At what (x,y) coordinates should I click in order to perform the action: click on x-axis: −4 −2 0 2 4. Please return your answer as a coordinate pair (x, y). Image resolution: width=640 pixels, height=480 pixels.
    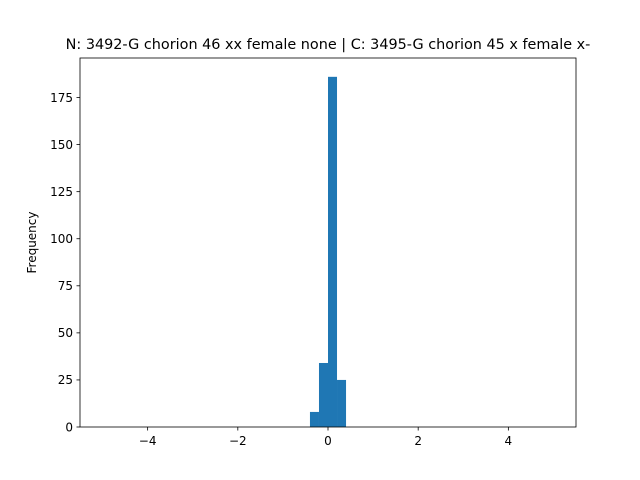
    Looking at the image, I should click on (325, 437).